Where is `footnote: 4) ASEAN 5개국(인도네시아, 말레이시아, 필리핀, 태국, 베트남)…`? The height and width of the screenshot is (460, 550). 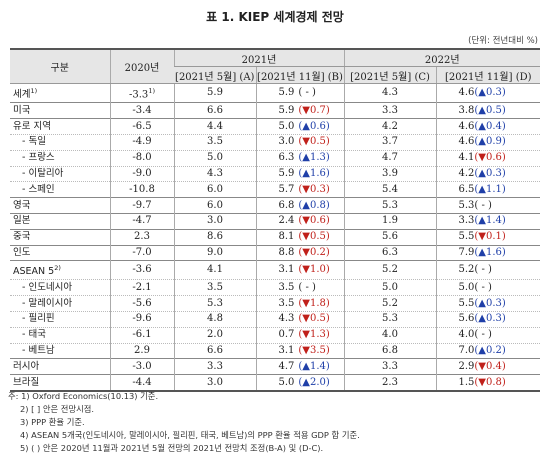
footnote: 4) ASEAN 5개국(인도네시아, 말레이시아, 필리핀, 태국, 베트남)… is located at coordinates (190, 435).